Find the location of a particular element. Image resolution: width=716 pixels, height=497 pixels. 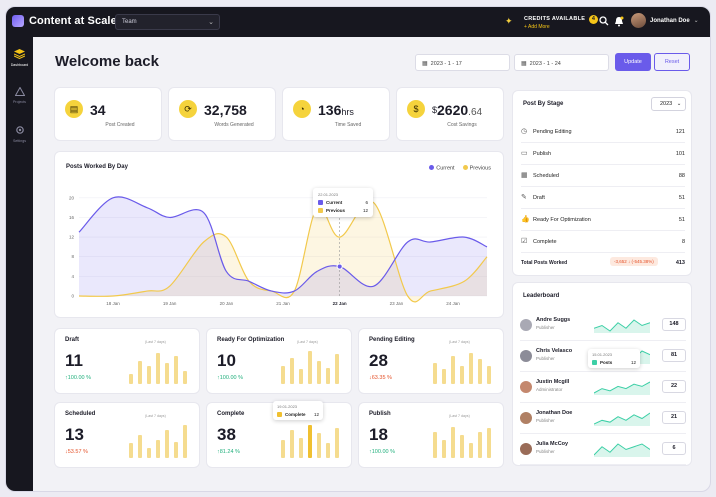

thumbs-up-icon: 👍 is located at coordinates (525, 219).